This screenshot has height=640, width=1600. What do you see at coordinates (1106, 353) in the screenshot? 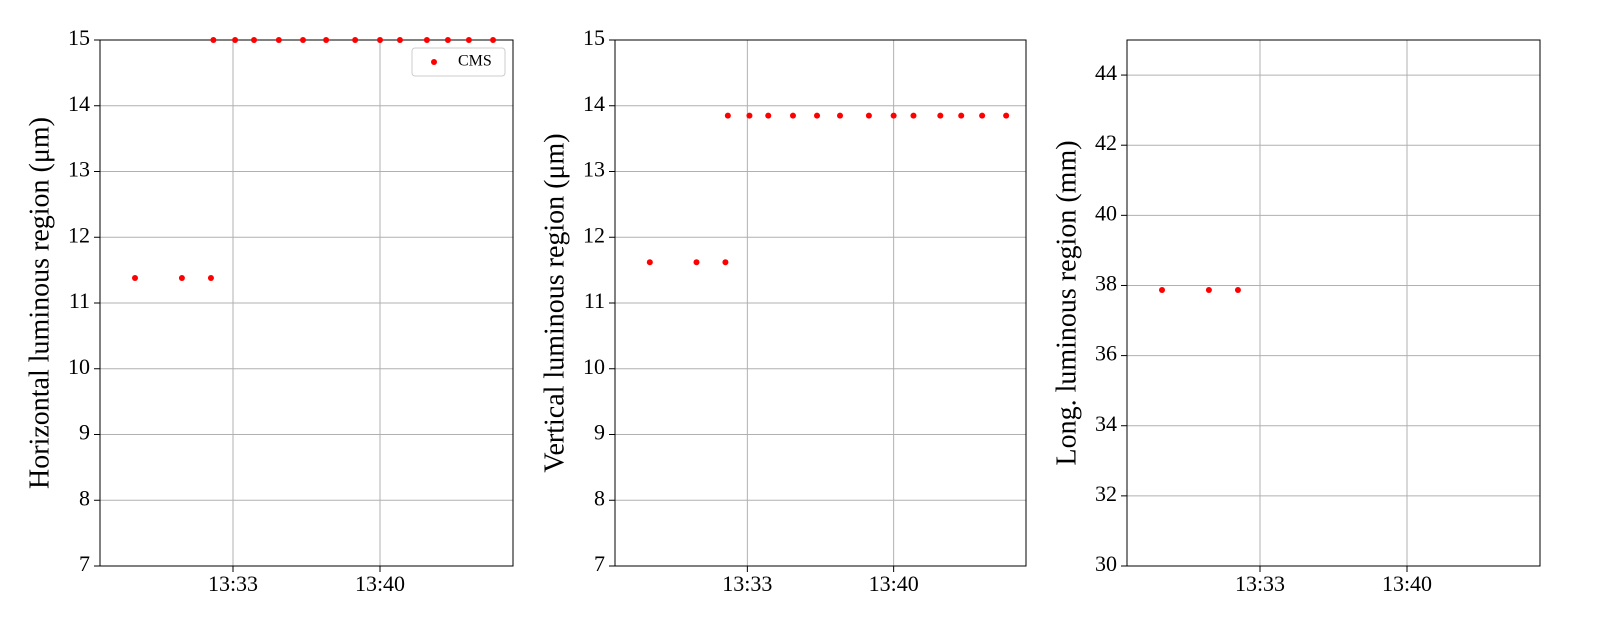
I see `y-tick-label: 36` at bounding box center [1106, 353].